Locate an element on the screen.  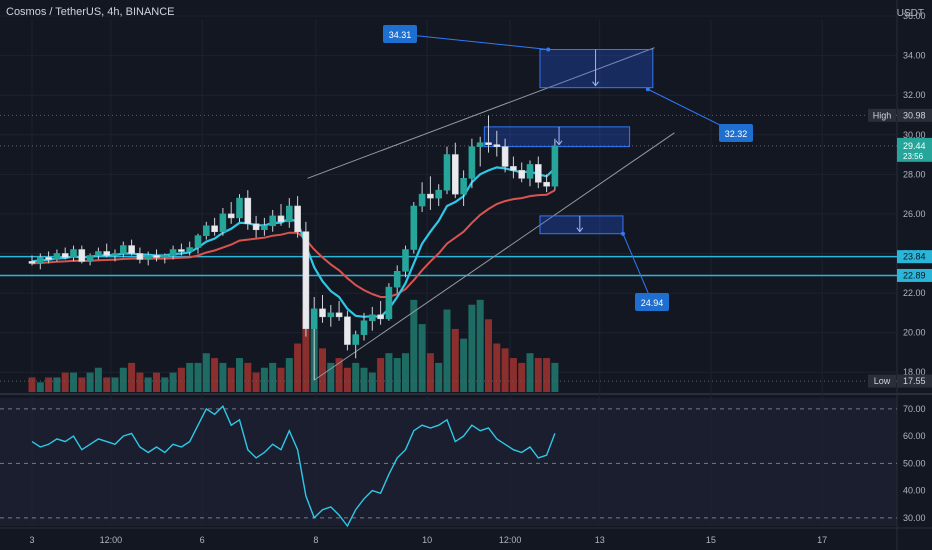
chart-title: Cosmos / TetherUS, 4h, BINANCE is located at coordinates (90, 12).